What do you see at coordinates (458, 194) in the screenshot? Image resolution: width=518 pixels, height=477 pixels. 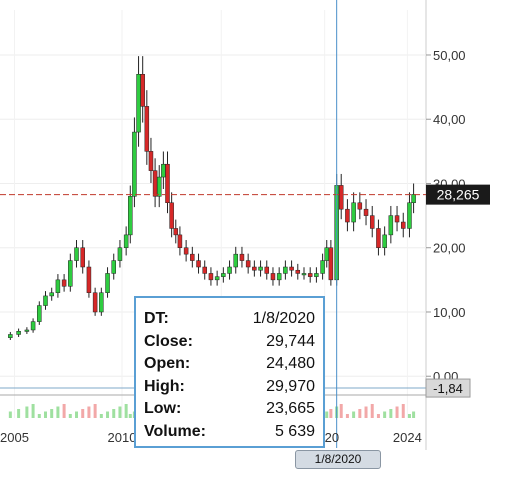 I see `last-price-badge` at bounding box center [458, 194].